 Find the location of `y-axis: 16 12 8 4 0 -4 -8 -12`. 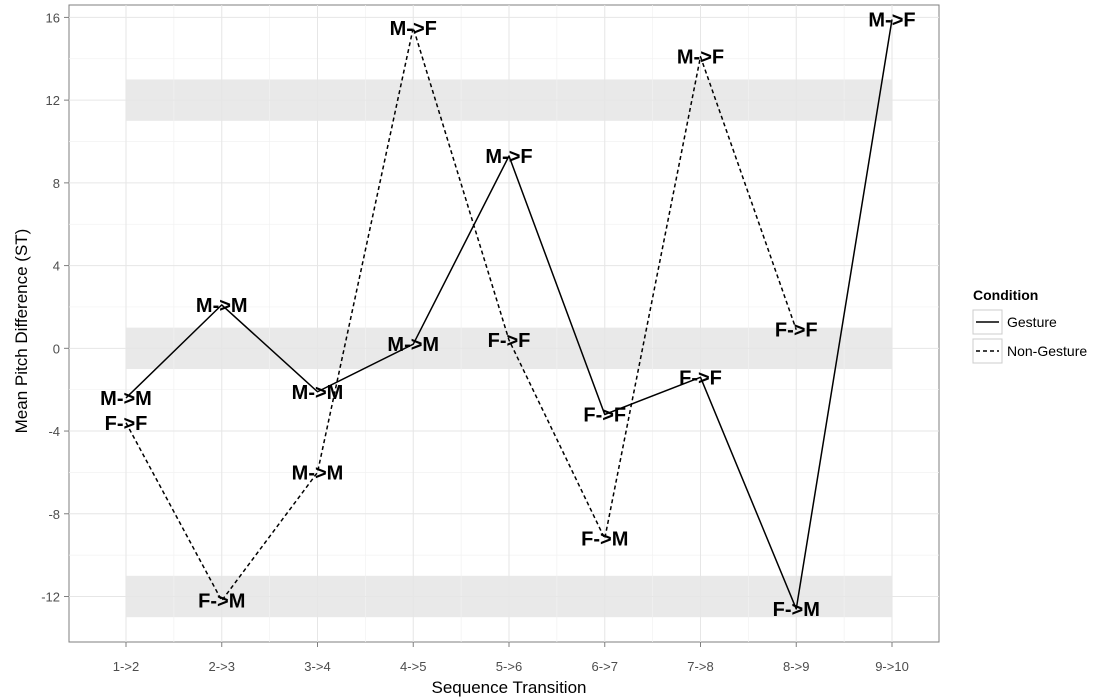

y-axis: 16 12 8 4 0 -4 -8 -12 is located at coordinates (55, 307).